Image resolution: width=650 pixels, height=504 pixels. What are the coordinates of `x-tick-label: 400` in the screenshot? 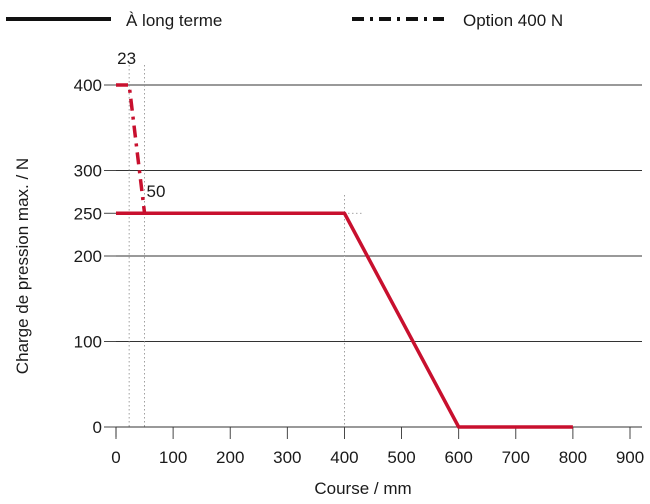 It's located at (344, 457).